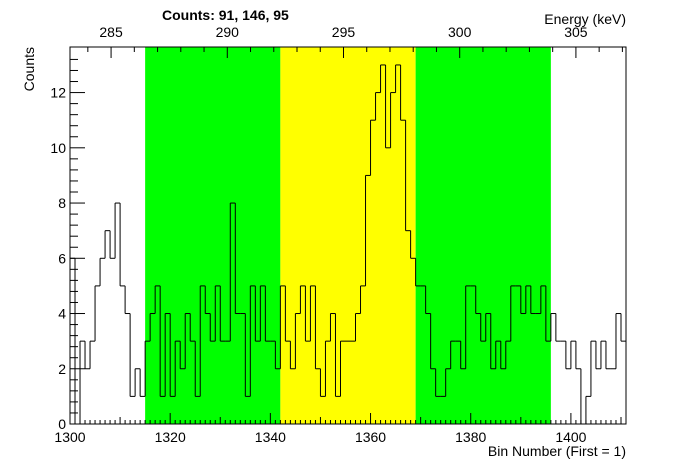 This screenshot has width=696, height=472. What do you see at coordinates (67, 245) in the screenshot?
I see `y-axis-ticks: 0 2 4 6 8 10 12` at bounding box center [67, 245].